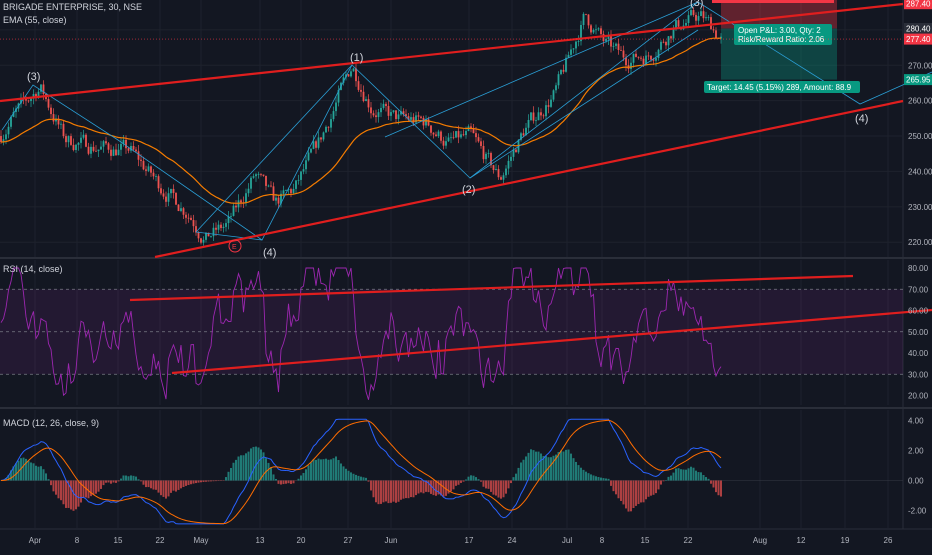 The width and height of the screenshot is (932, 555). I want to click on price-axis-tag-label: 287.40, so click(918, 4).